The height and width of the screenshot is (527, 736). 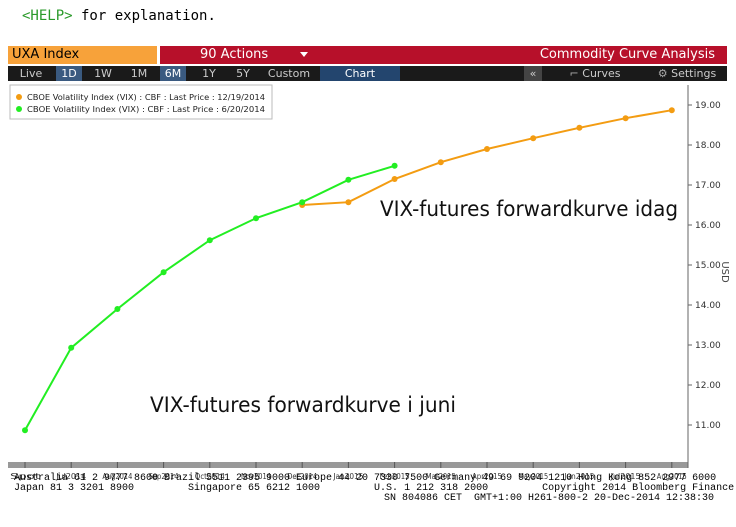 I want to click on x-tick-label: Nov2014, so click(x=256, y=476).